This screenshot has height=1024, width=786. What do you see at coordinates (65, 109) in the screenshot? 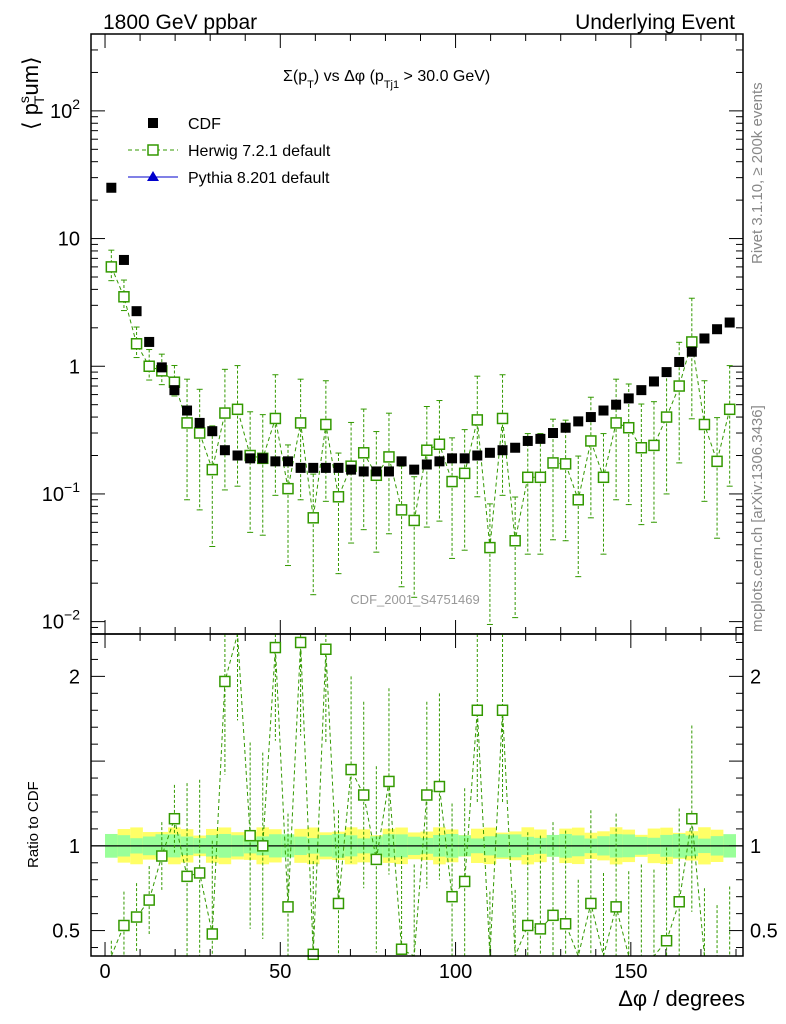
I see `main-y-tick-label: 10²` at bounding box center [65, 109].